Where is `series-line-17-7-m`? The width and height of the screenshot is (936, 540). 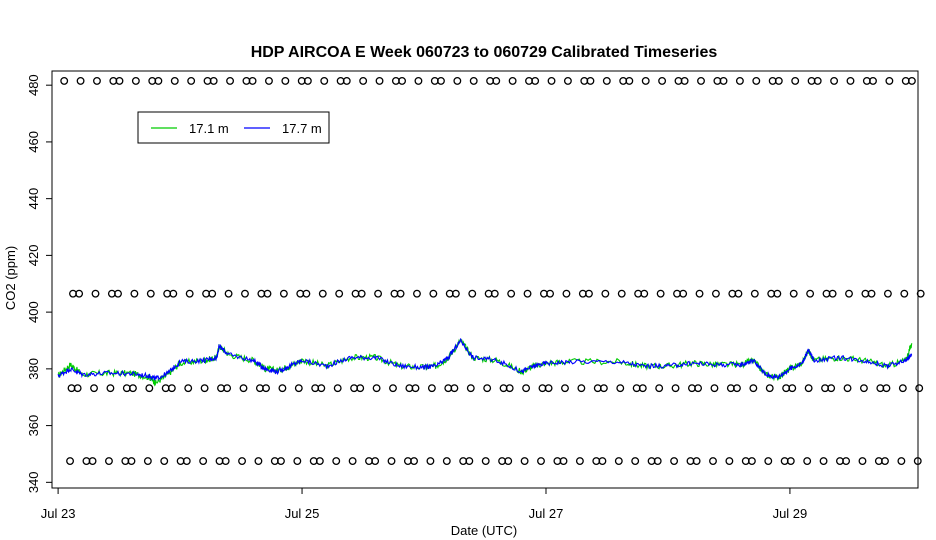
series-line-17-7-m is located at coordinates (485, 360).